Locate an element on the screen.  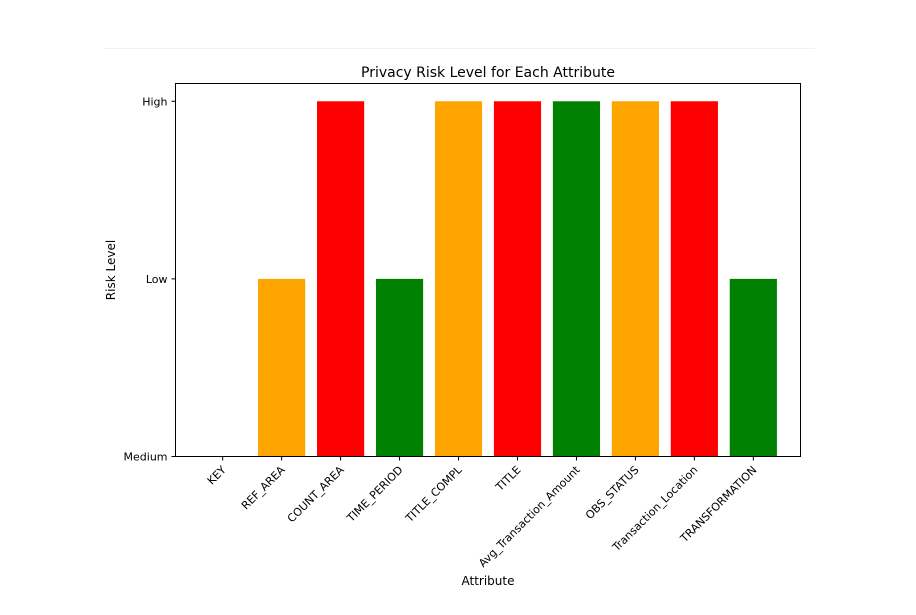
bar-title-compl is located at coordinates (458, 279).